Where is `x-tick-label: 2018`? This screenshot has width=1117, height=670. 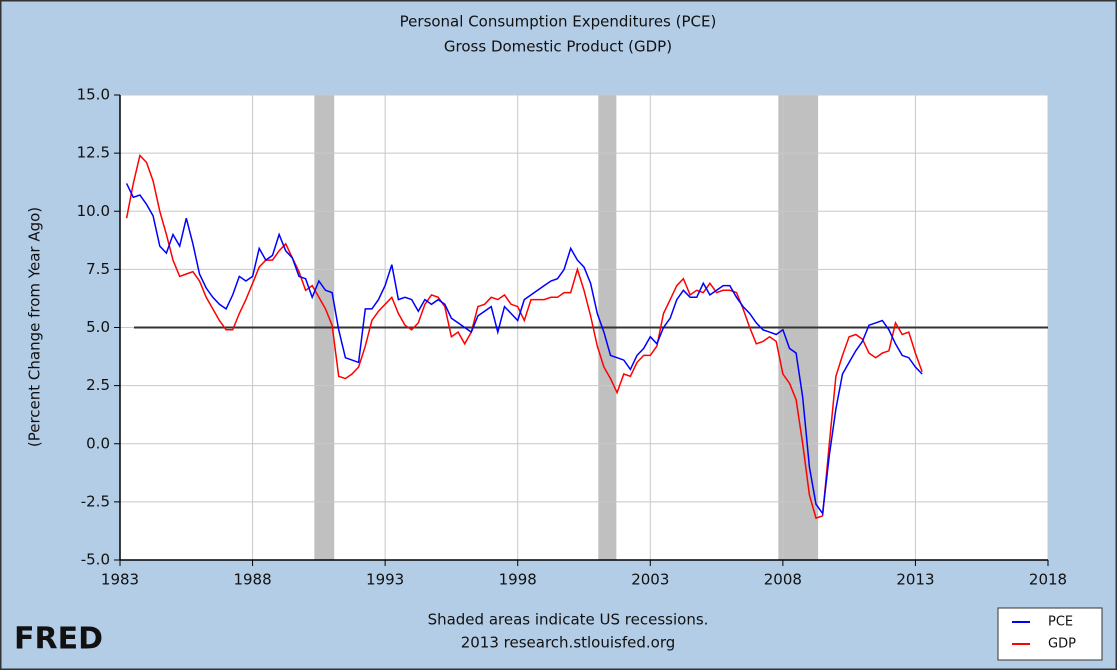
x-tick-label: 2018 is located at coordinates (1048, 580).